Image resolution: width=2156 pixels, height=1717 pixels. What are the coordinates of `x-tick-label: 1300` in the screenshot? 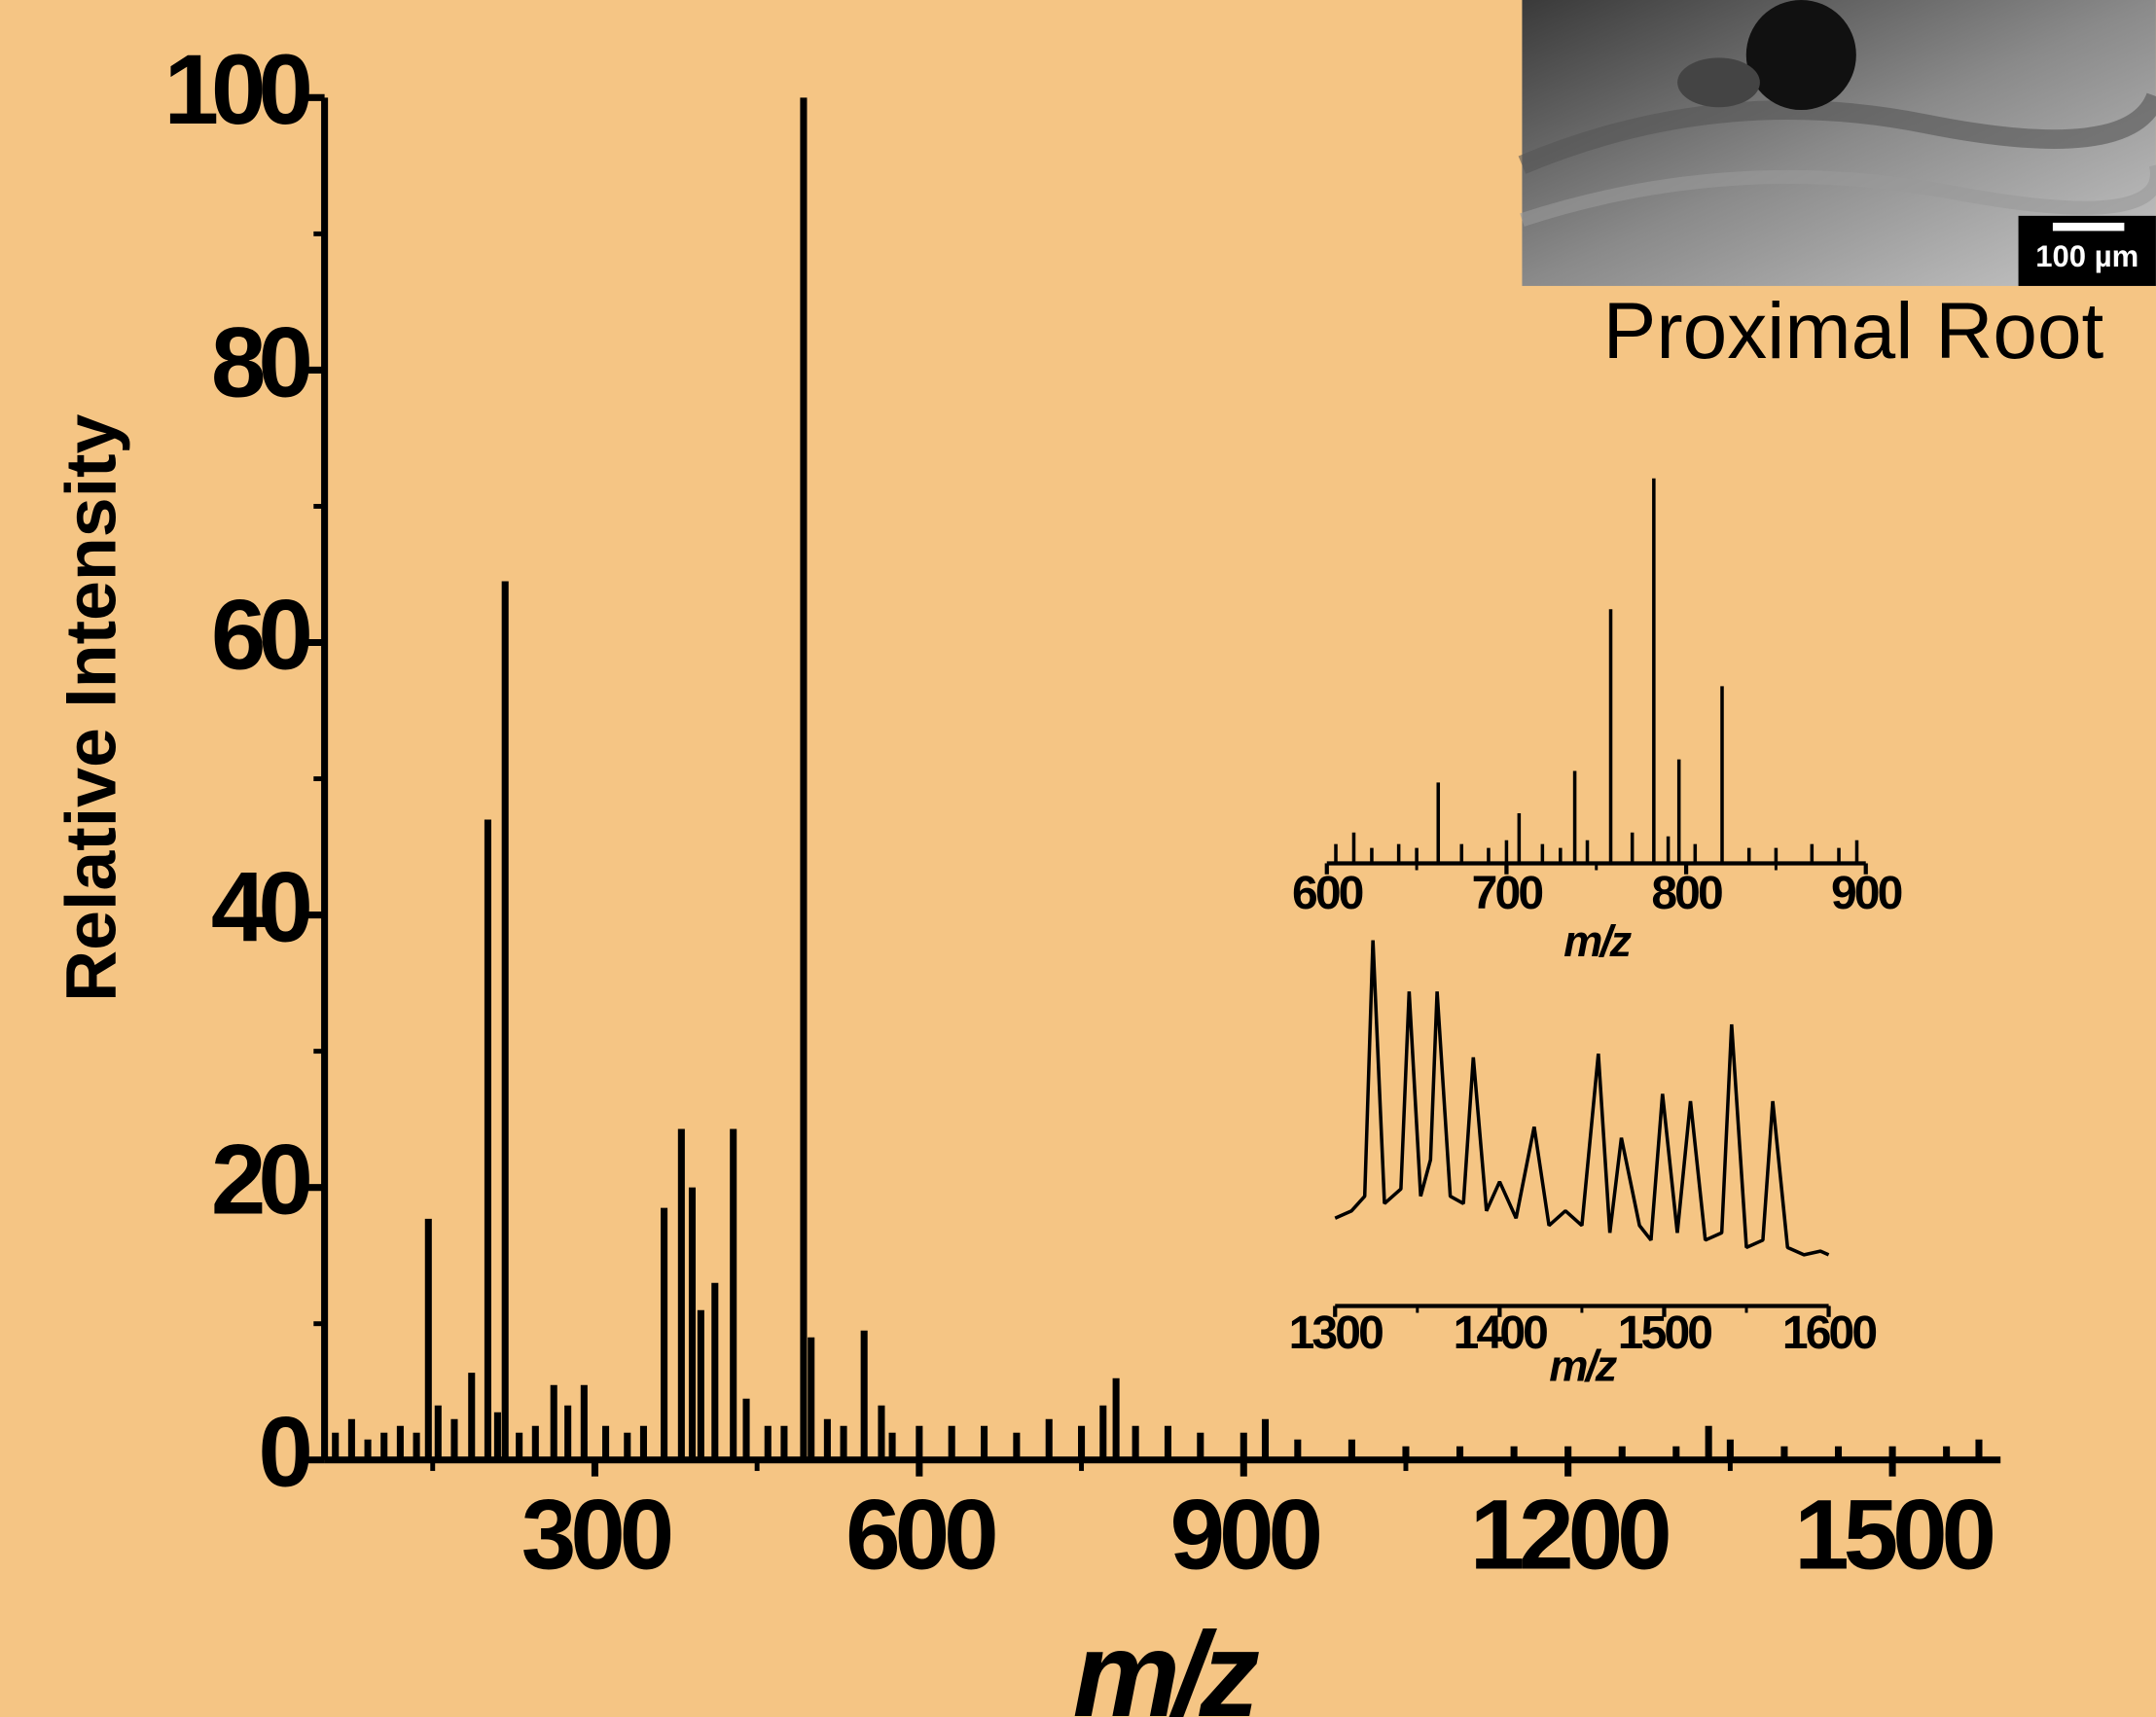 It's located at (1336, 1333).